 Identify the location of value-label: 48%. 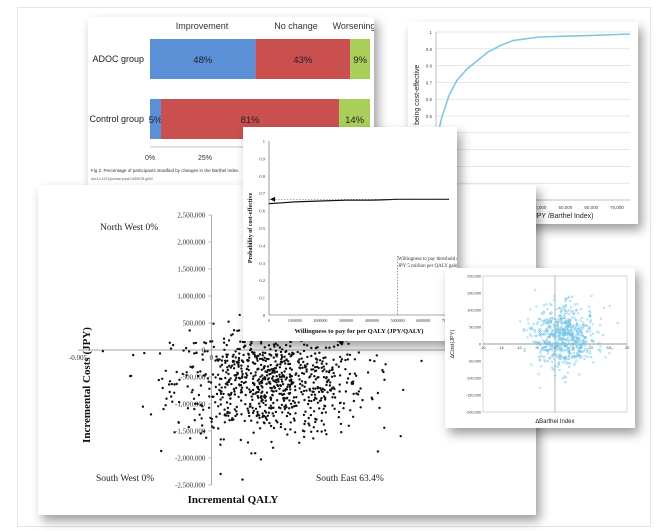
(203, 60).